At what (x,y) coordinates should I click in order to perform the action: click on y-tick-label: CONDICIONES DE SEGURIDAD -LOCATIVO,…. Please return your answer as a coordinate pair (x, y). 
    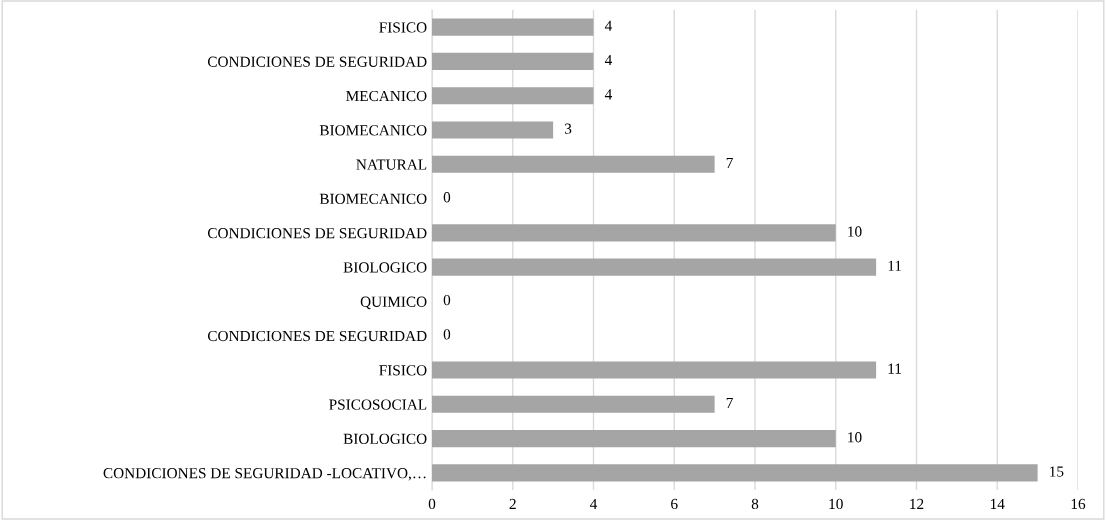
    Looking at the image, I should click on (264, 474).